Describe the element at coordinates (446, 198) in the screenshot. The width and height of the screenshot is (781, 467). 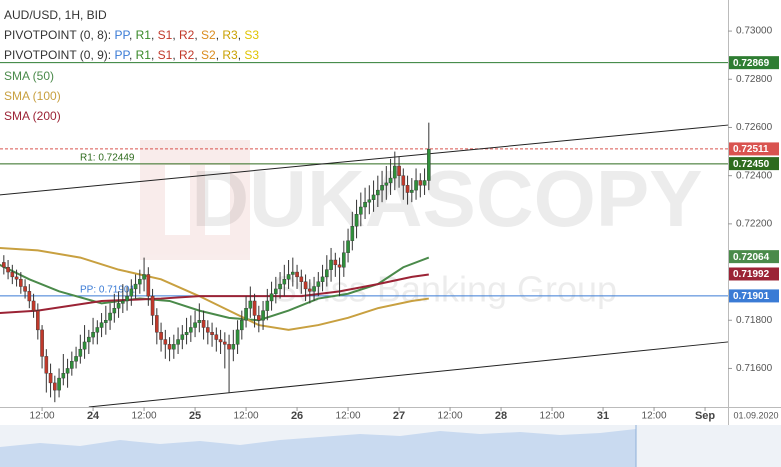
I see `watermark-brand: DUKASCOPY` at that location.